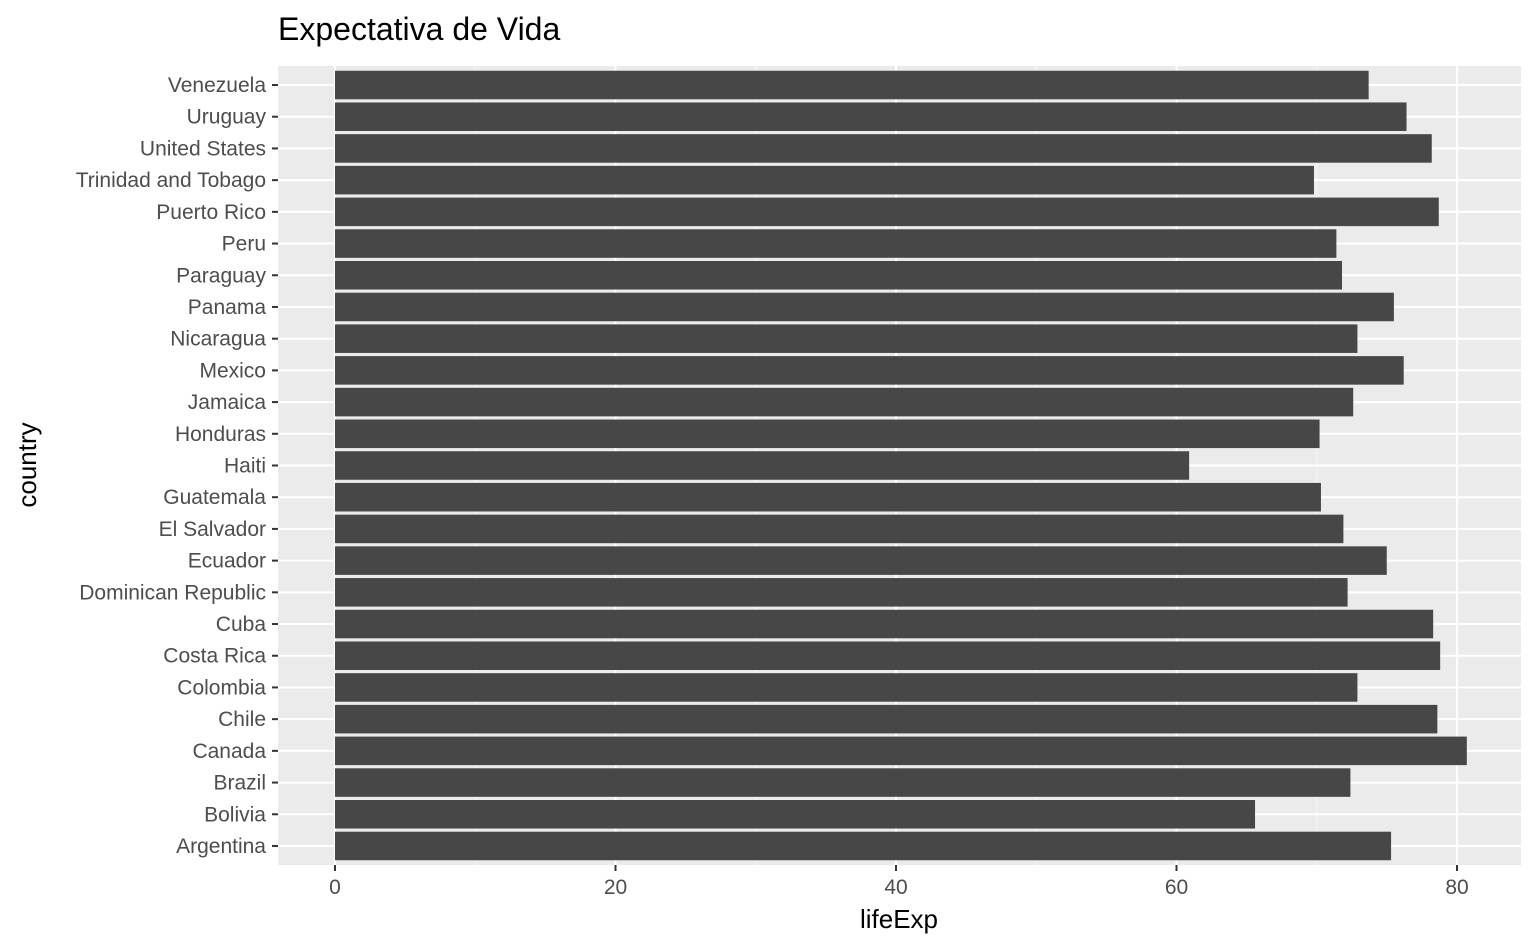 The width and height of the screenshot is (1536, 949). What do you see at coordinates (217, 85) in the screenshot?
I see `y-tick-label: Venezuela` at bounding box center [217, 85].